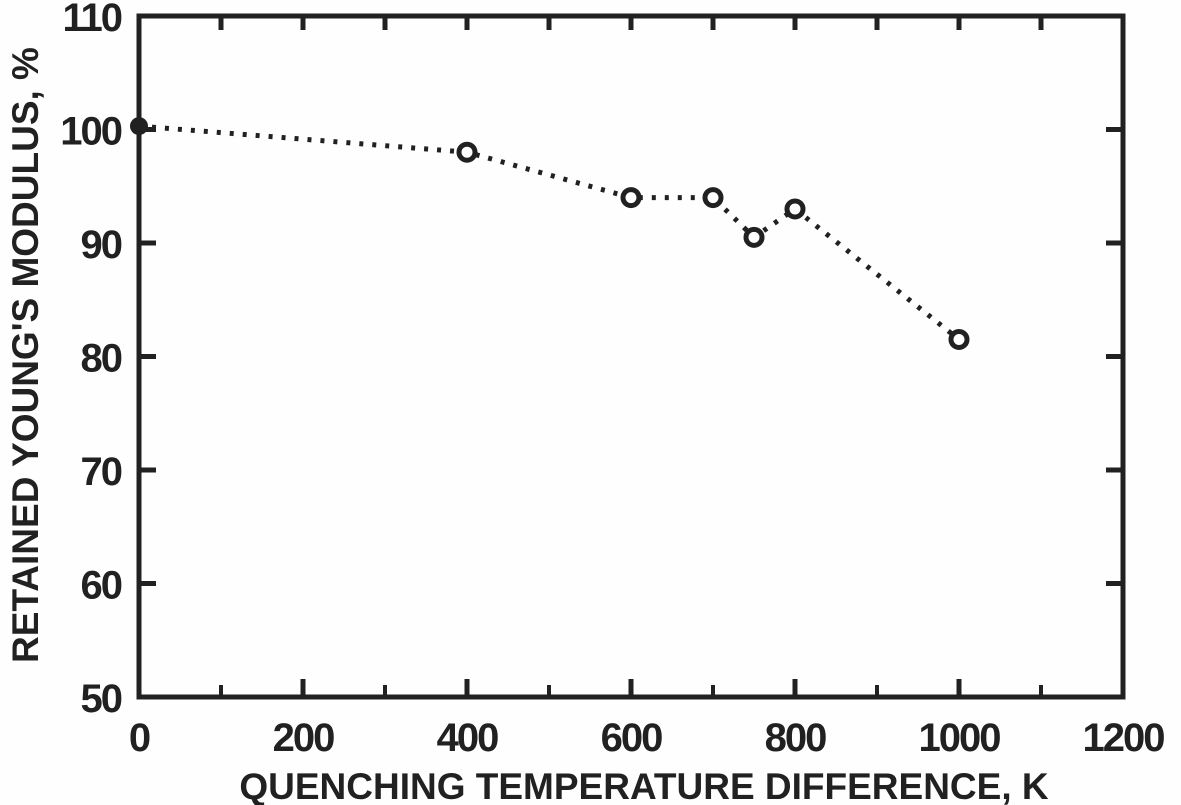  I want to click on y-tick-label: 110, so click(91, 20).